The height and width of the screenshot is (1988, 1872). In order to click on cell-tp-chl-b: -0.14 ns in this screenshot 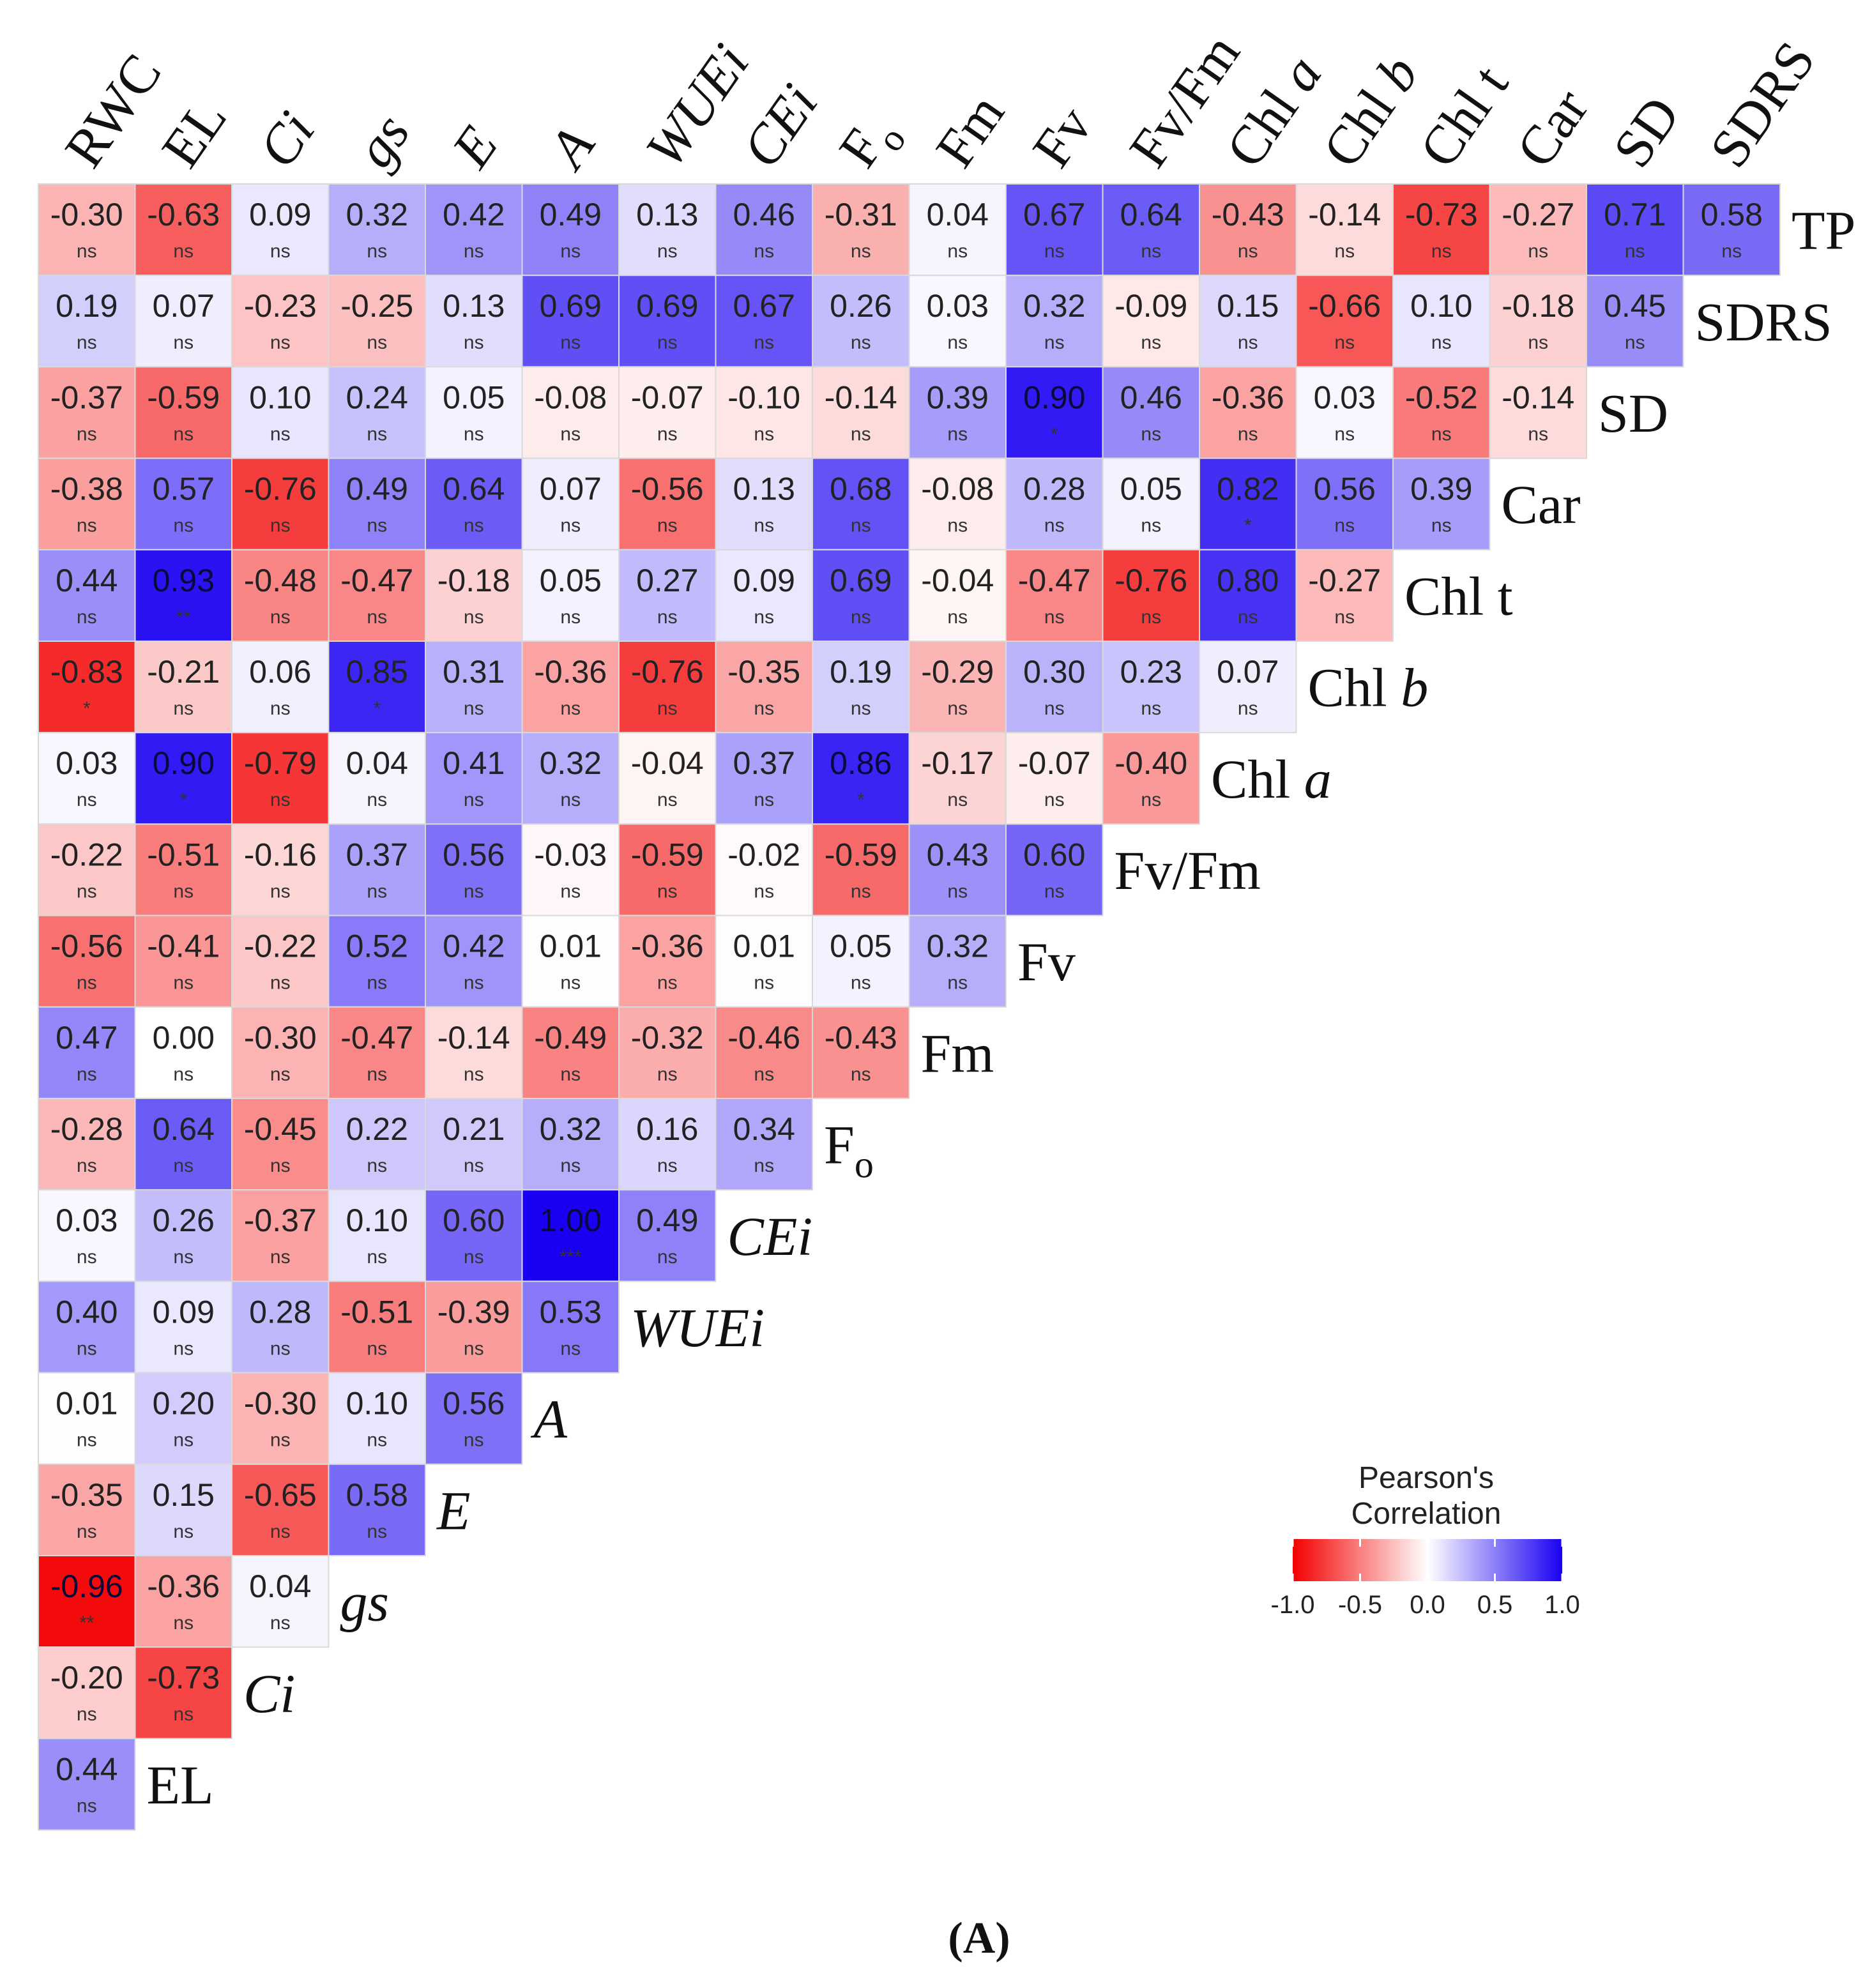, I will do `click(1344, 230)`.